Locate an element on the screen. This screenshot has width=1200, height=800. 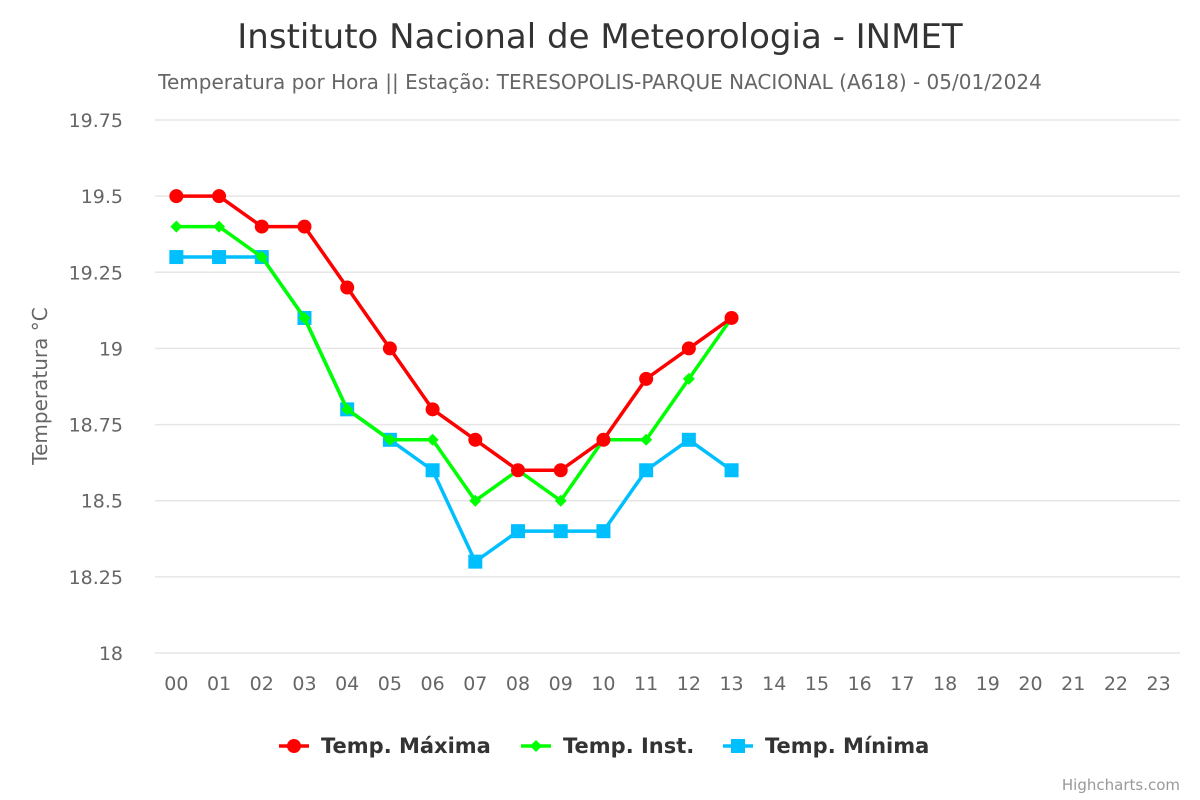
x-tick-label: 06 is located at coordinates (433, 684).